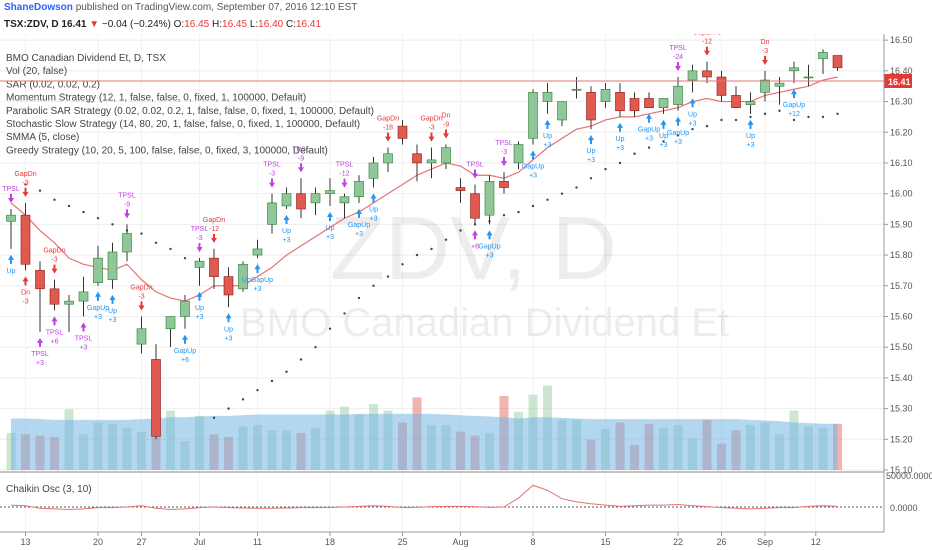  Describe the element at coordinates (909, 476) in the screenshot. I see `osc-top-tick: 50000.0000` at that location.